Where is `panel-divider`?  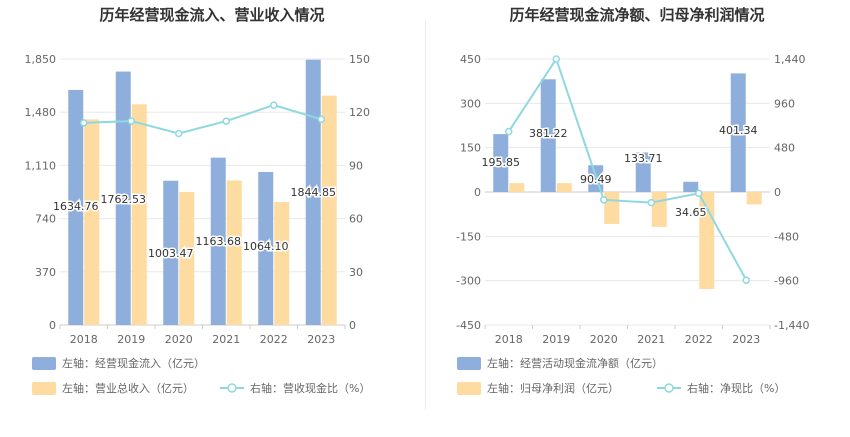
panel-divider is located at coordinates (425, 215).